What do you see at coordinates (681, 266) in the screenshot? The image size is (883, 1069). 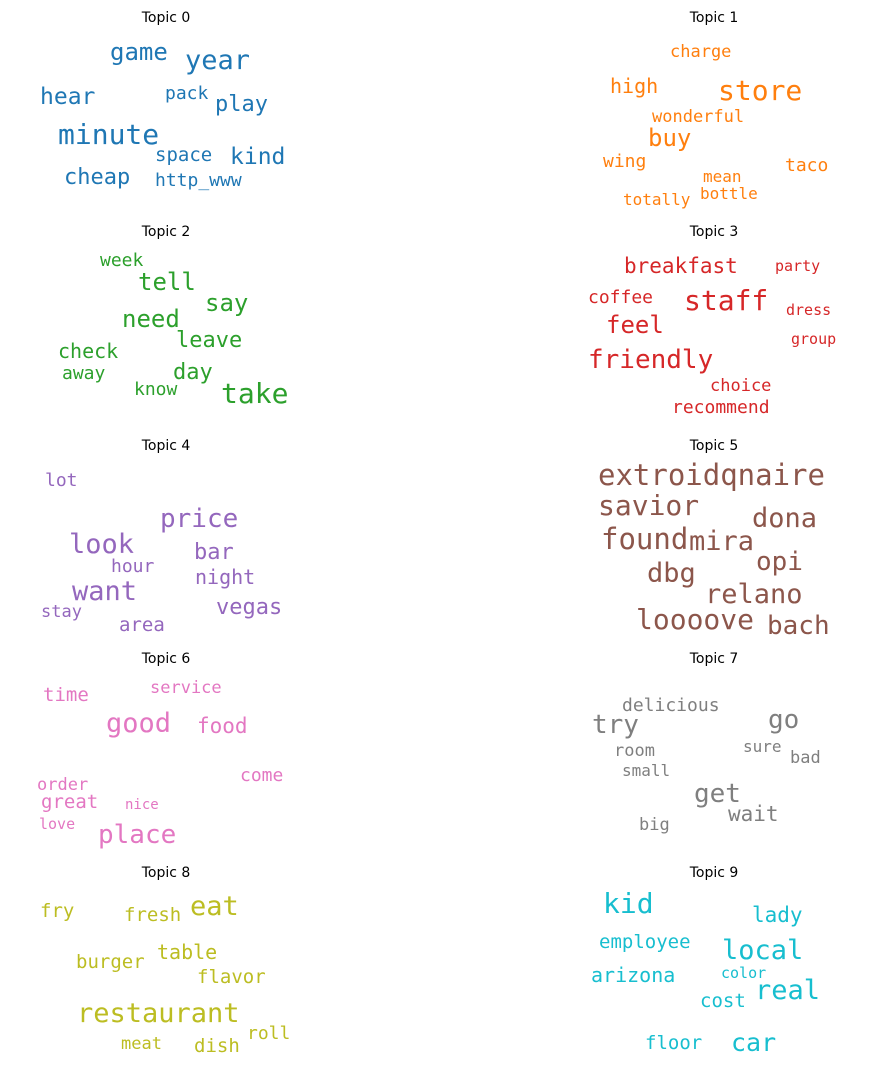 I see `word-3-0: breakfast` at bounding box center [681, 266].